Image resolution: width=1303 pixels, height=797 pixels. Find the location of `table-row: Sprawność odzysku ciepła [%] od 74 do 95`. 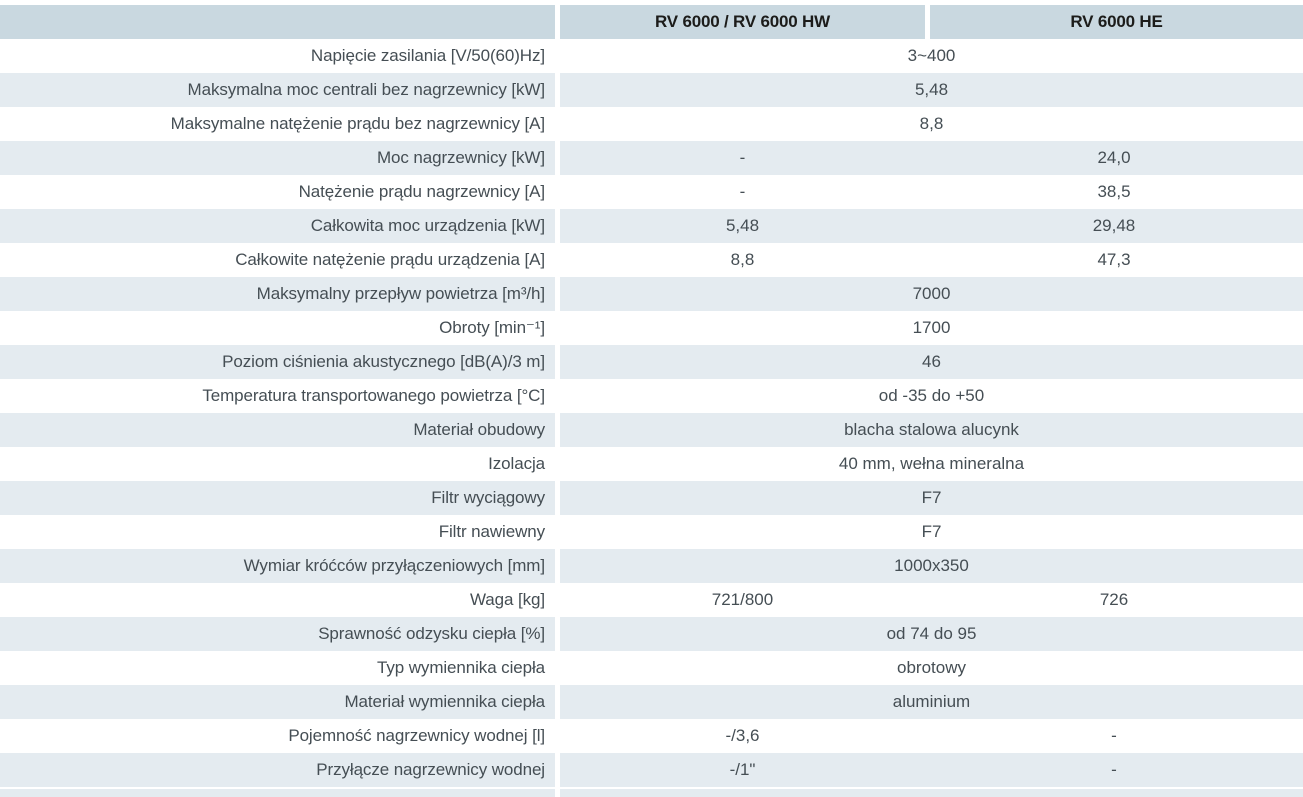

table-row: Sprawność odzysku ciepła [%] od 74 do 95 is located at coordinates (651, 634).